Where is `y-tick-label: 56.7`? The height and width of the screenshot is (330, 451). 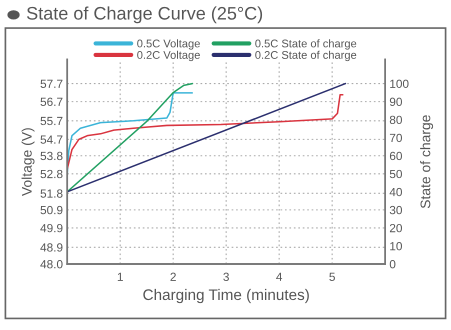 y-tick-label: 56.7 is located at coordinates (51, 102).